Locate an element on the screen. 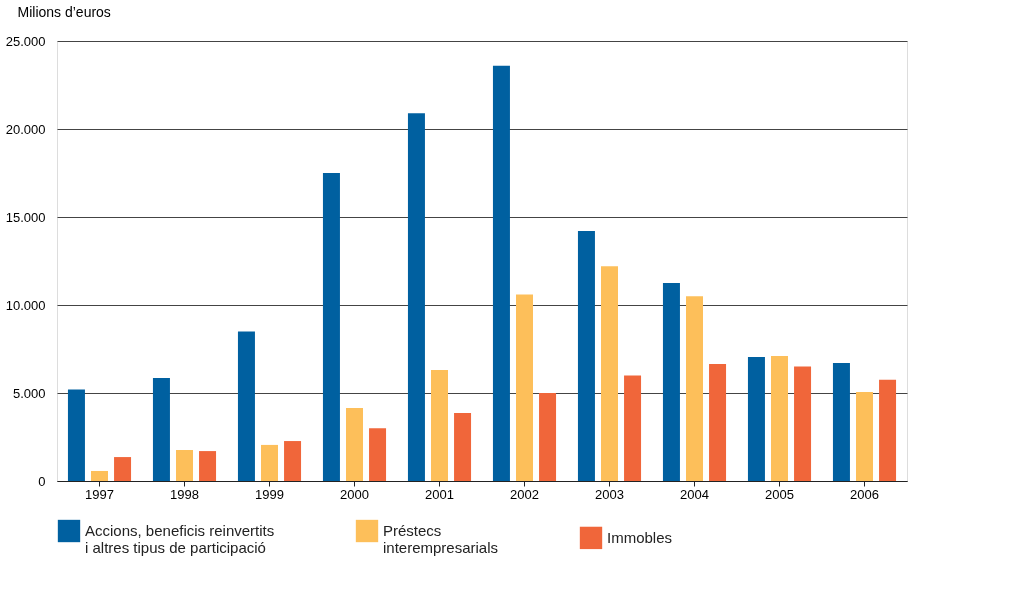 This screenshot has width=1019, height=609. y-tick-label: 10.000 is located at coordinates (25, 305).